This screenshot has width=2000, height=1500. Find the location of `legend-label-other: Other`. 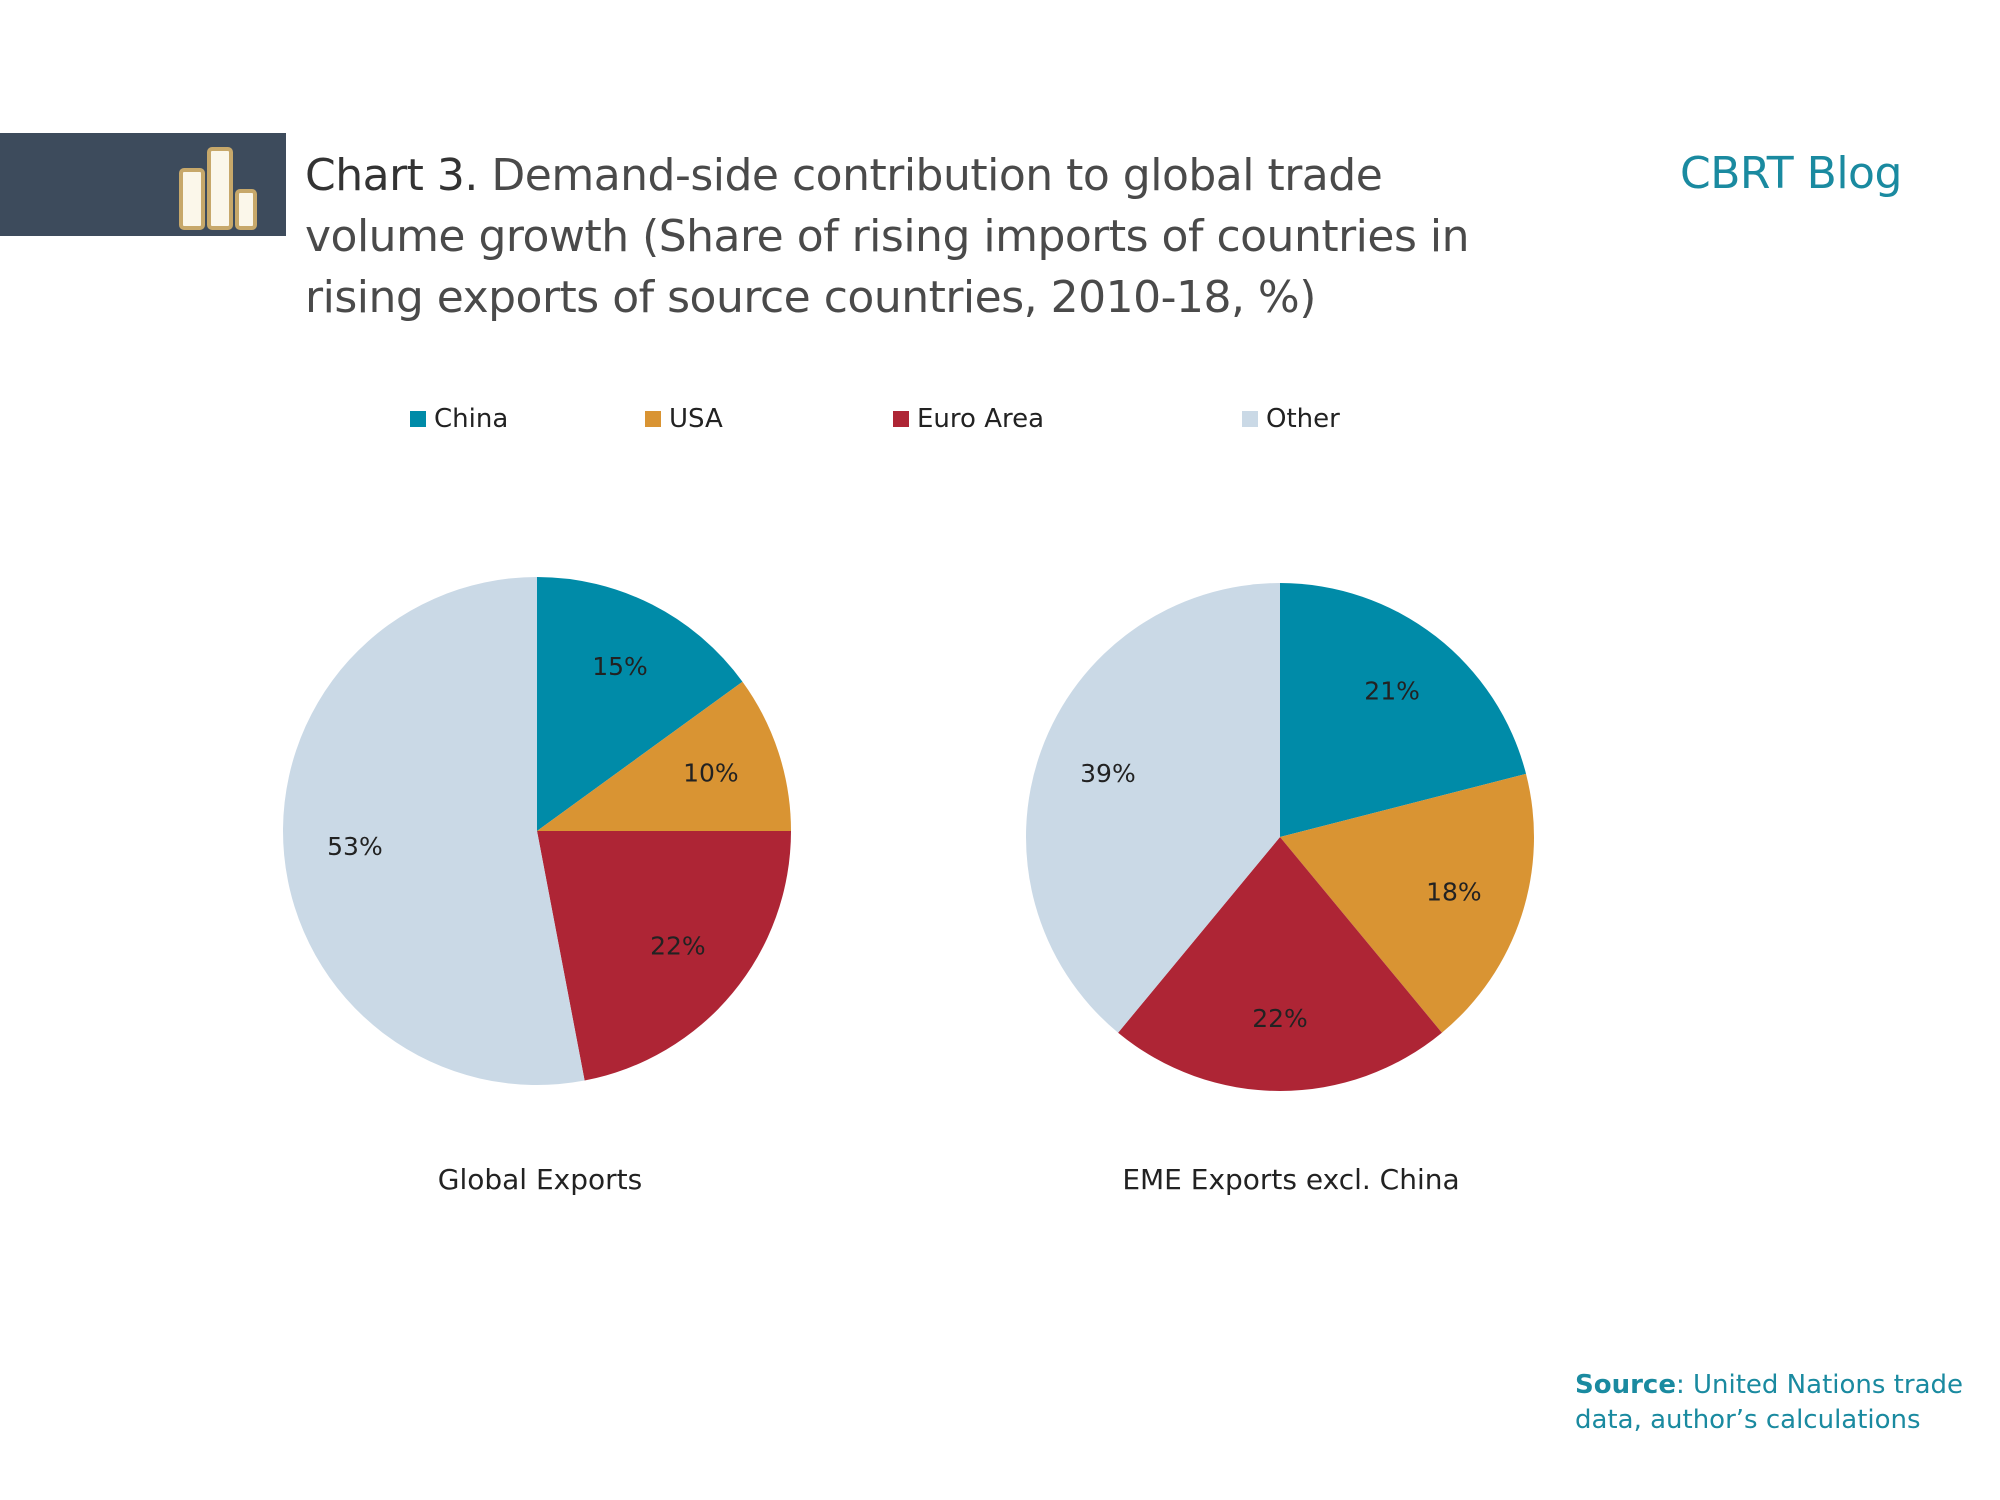

legend-label-other: Other is located at coordinates (1303, 419).